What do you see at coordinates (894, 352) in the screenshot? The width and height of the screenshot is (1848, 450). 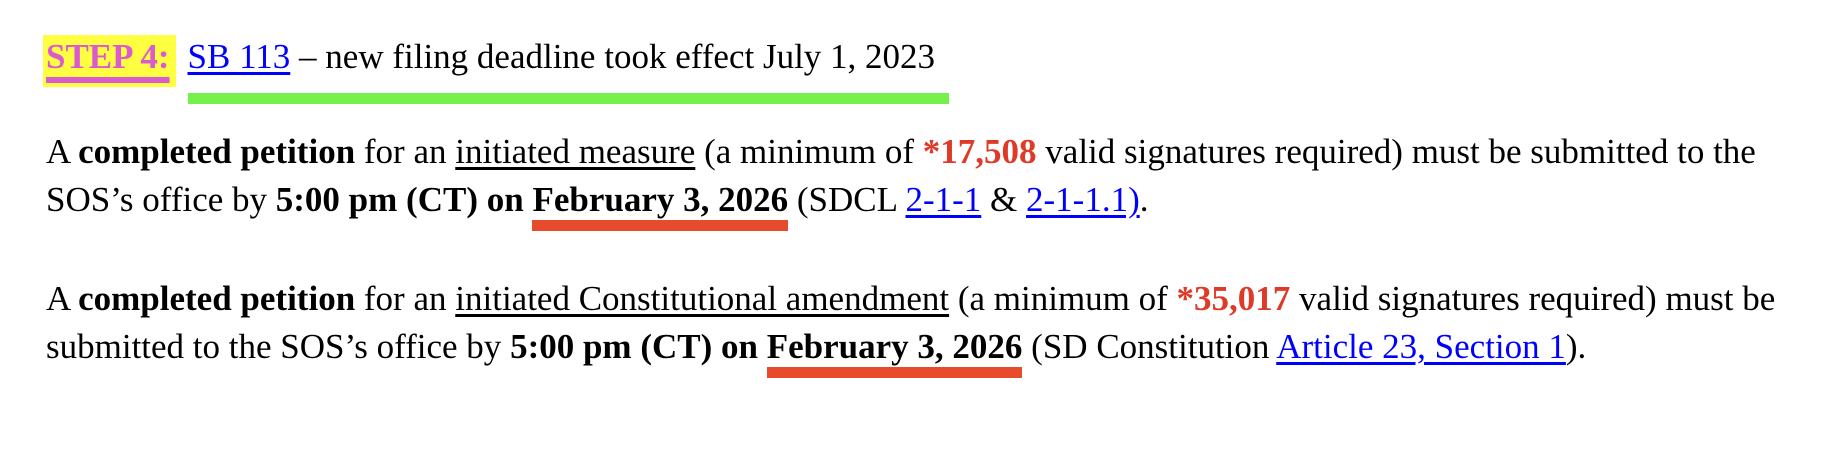 I see `amendment-deadline-date: February 3, 2026` at bounding box center [894, 352].